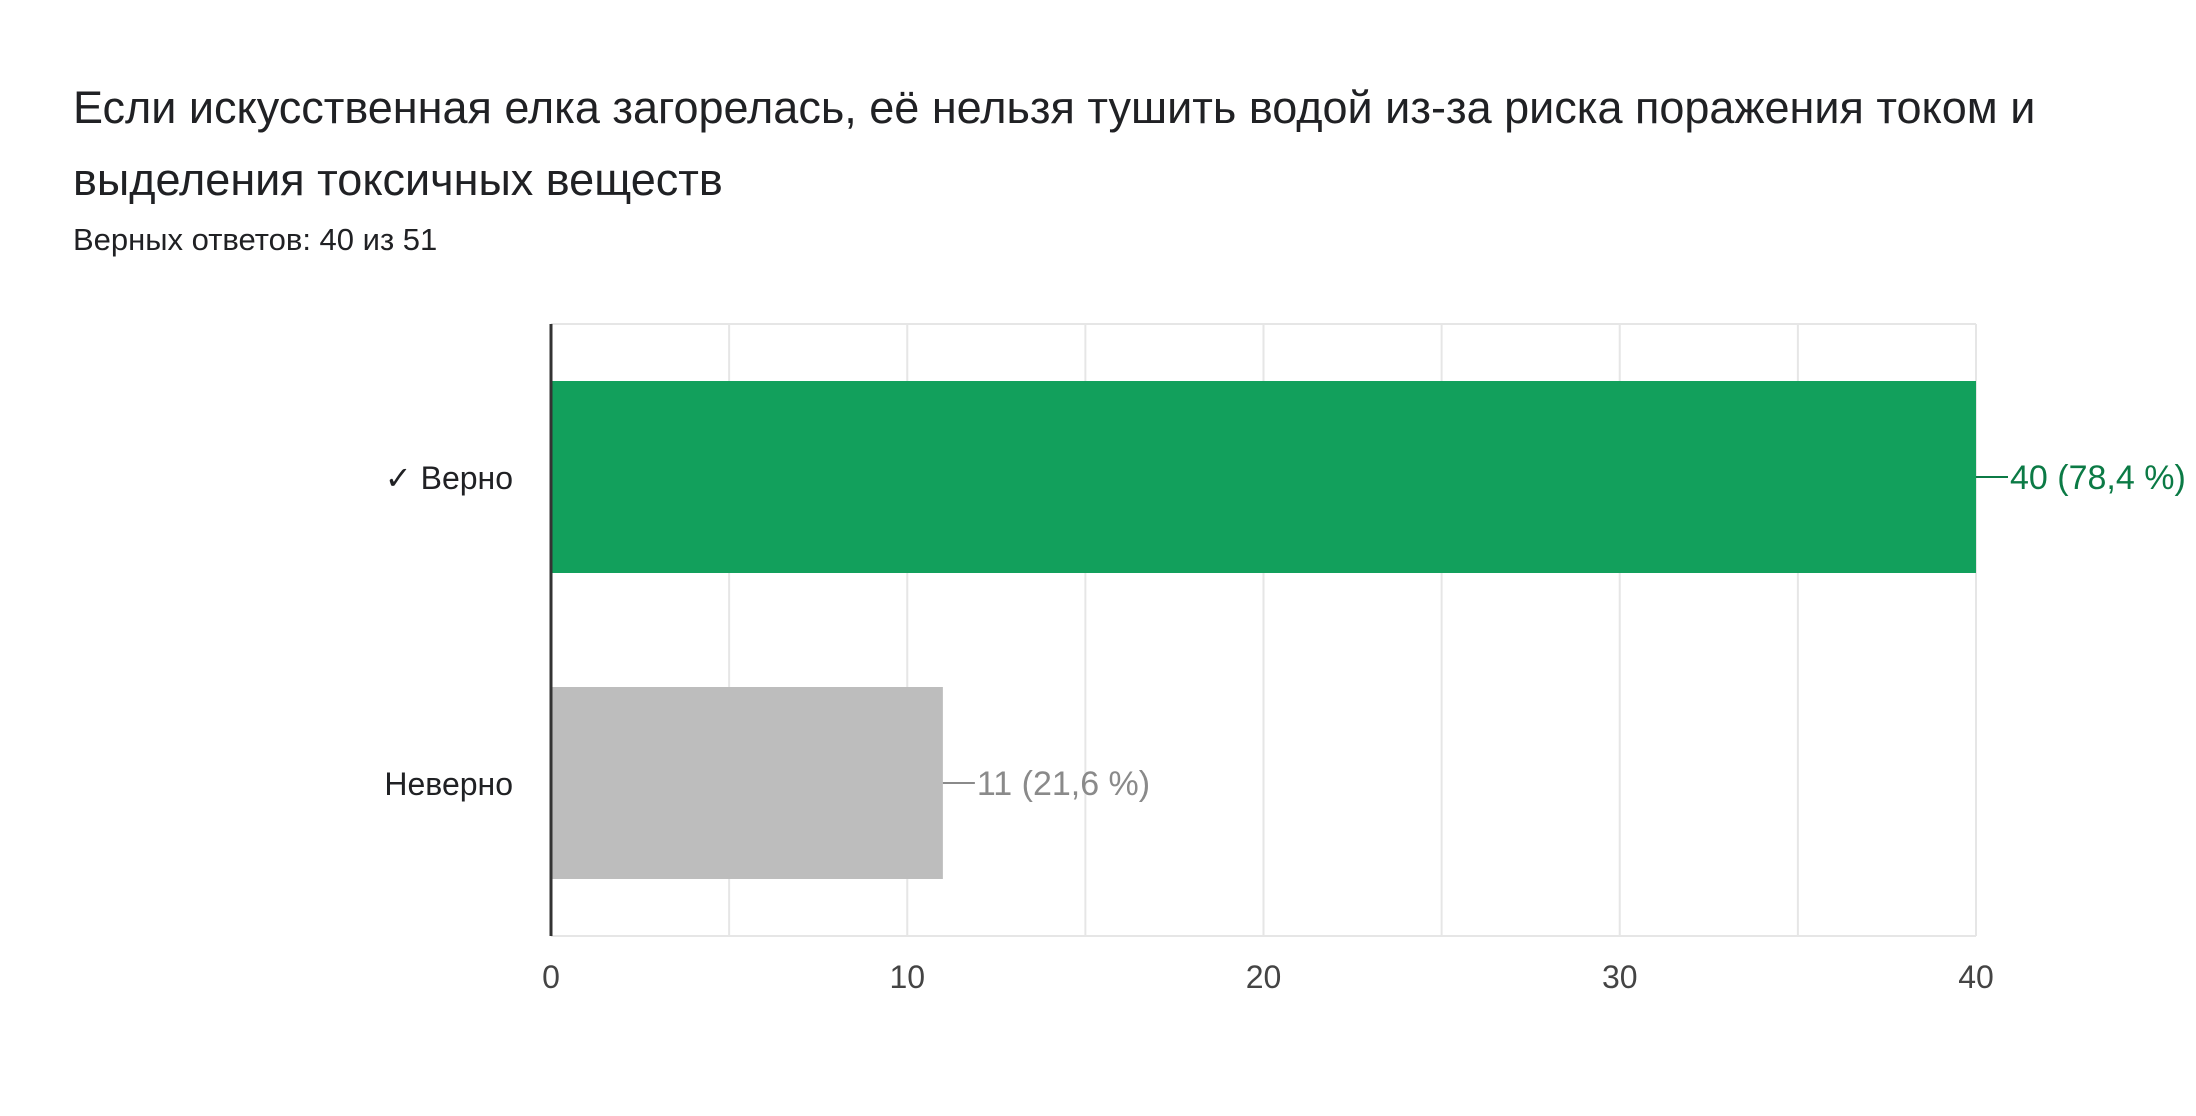 This screenshot has height=1116, width=2196. I want to click on x-tick-label-4: 40, so click(1976, 977).